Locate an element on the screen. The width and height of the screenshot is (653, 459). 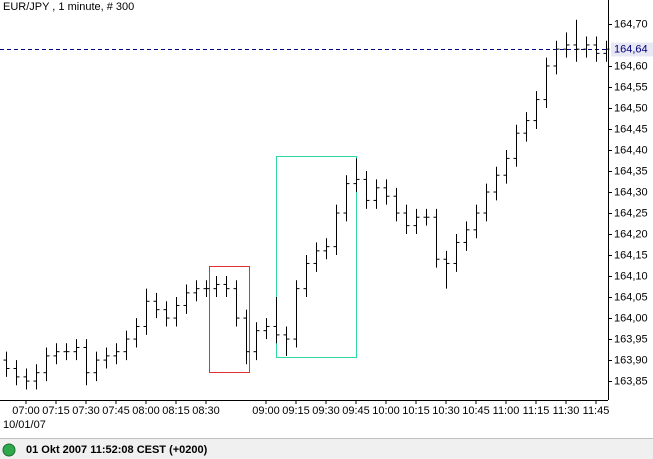
x-tick-label: 09:45 is located at coordinates (356, 411).